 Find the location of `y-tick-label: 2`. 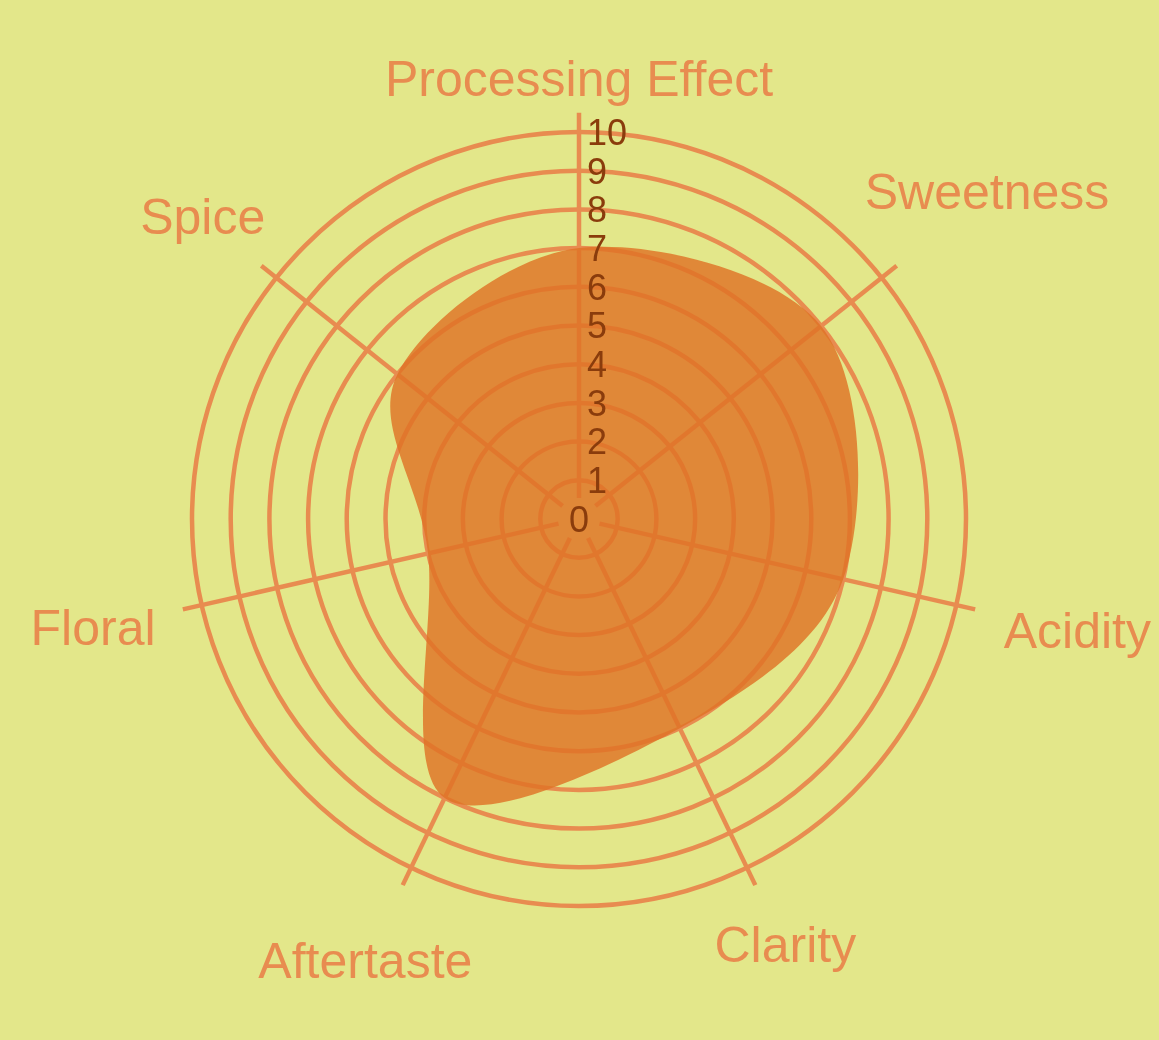

y-tick-label: 2 is located at coordinates (597, 442).